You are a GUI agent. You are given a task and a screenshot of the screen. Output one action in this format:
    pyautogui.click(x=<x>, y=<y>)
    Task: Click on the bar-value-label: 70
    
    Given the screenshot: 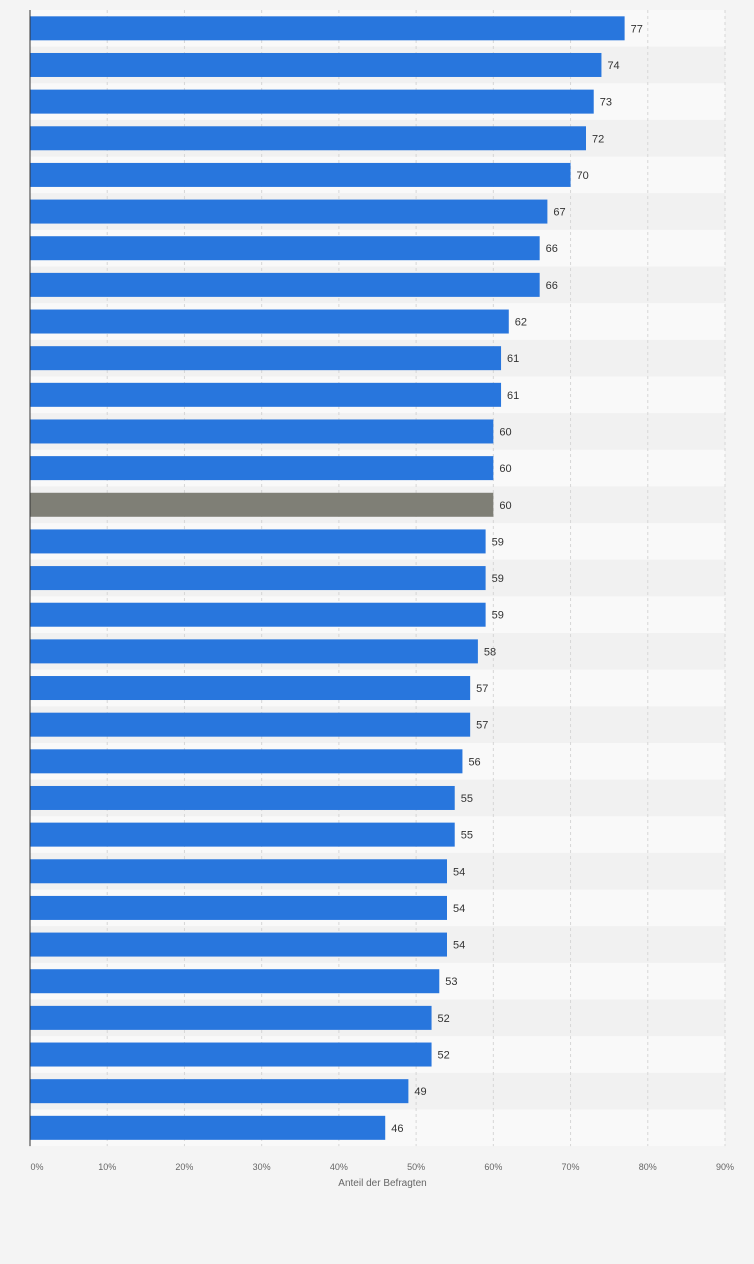 What is the action you would take?
    pyautogui.click(x=583, y=176)
    